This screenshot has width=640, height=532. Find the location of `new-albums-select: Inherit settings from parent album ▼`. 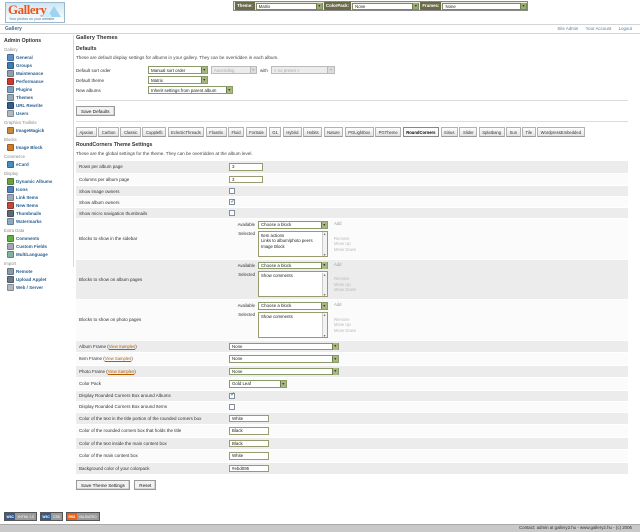

new-albums-select: Inherit settings from parent album ▼ is located at coordinates (190, 90).